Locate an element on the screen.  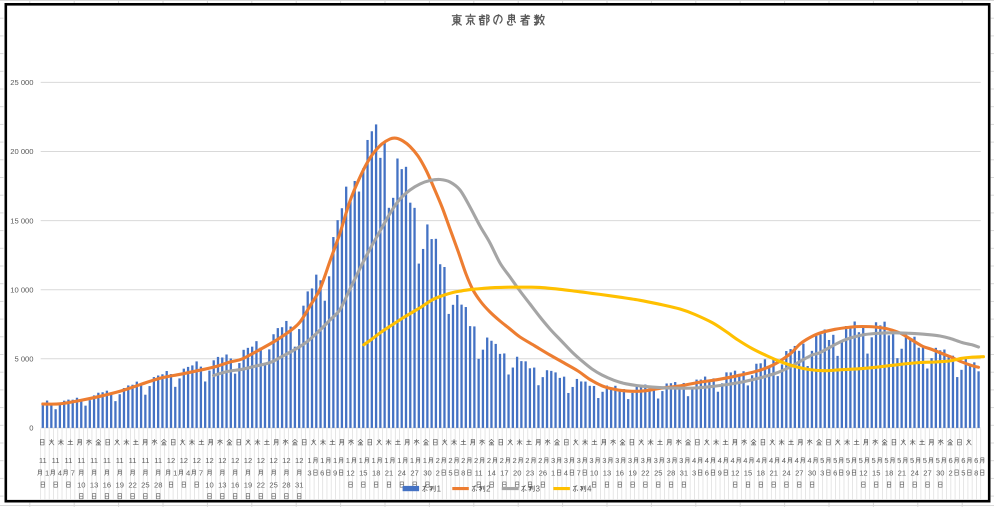
svg-text: 25 000 is located at coordinates (21, 82).